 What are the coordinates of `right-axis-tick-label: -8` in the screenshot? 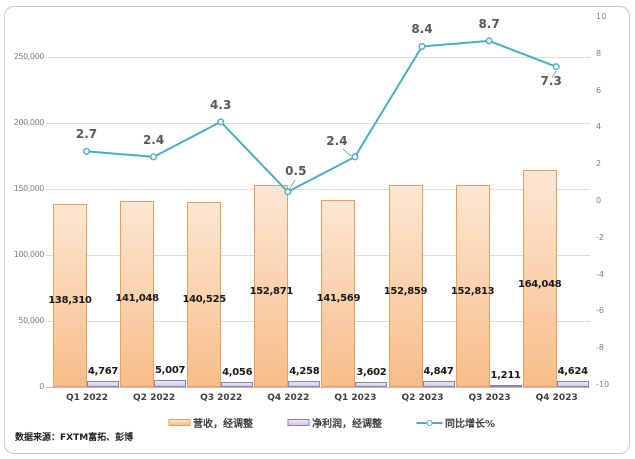 It's located at (600, 348).